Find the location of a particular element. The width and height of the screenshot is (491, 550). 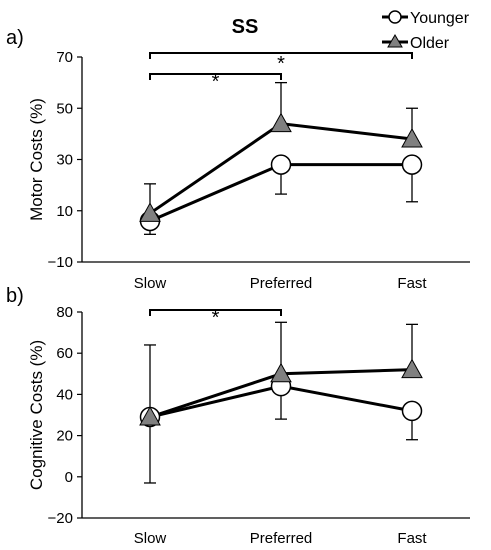

y-tick-label: −10 is located at coordinates (60, 262).